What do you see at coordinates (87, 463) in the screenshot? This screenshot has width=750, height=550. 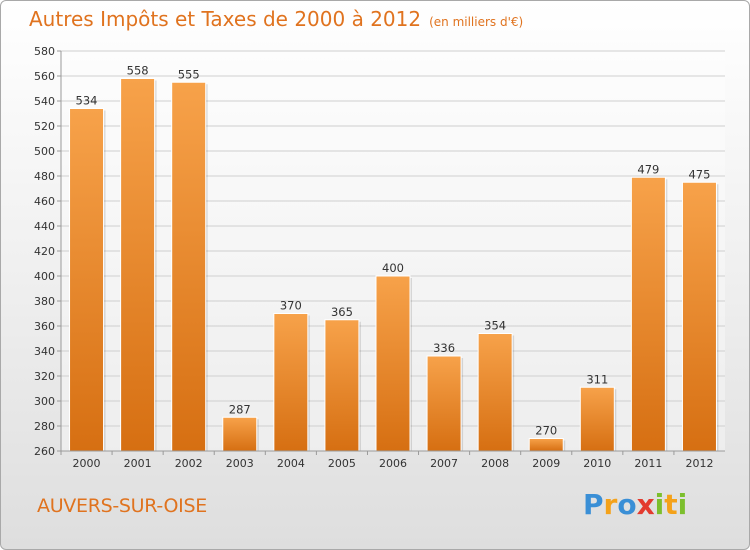 I see `x-tick-label: 2000` at bounding box center [87, 463].